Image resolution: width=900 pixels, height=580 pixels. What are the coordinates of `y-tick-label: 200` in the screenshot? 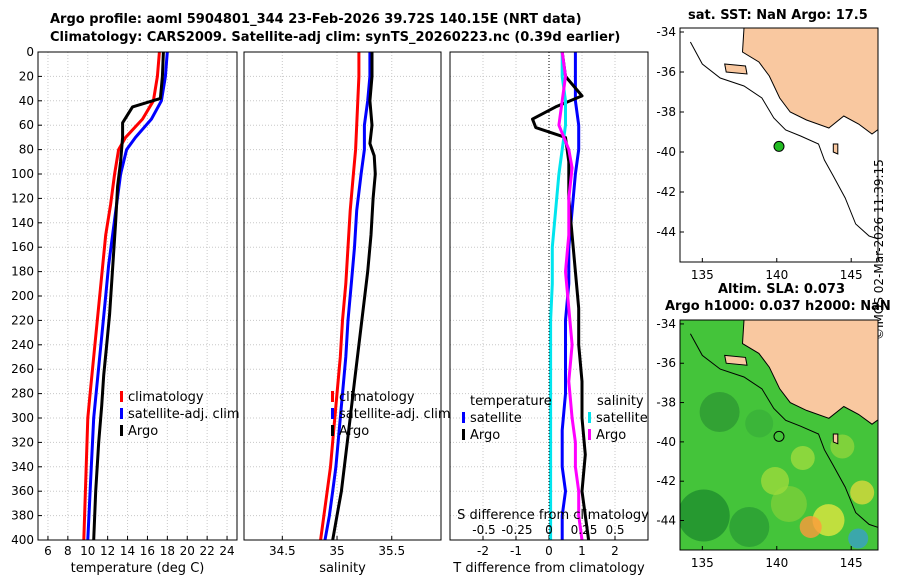 It's located at (22, 296).